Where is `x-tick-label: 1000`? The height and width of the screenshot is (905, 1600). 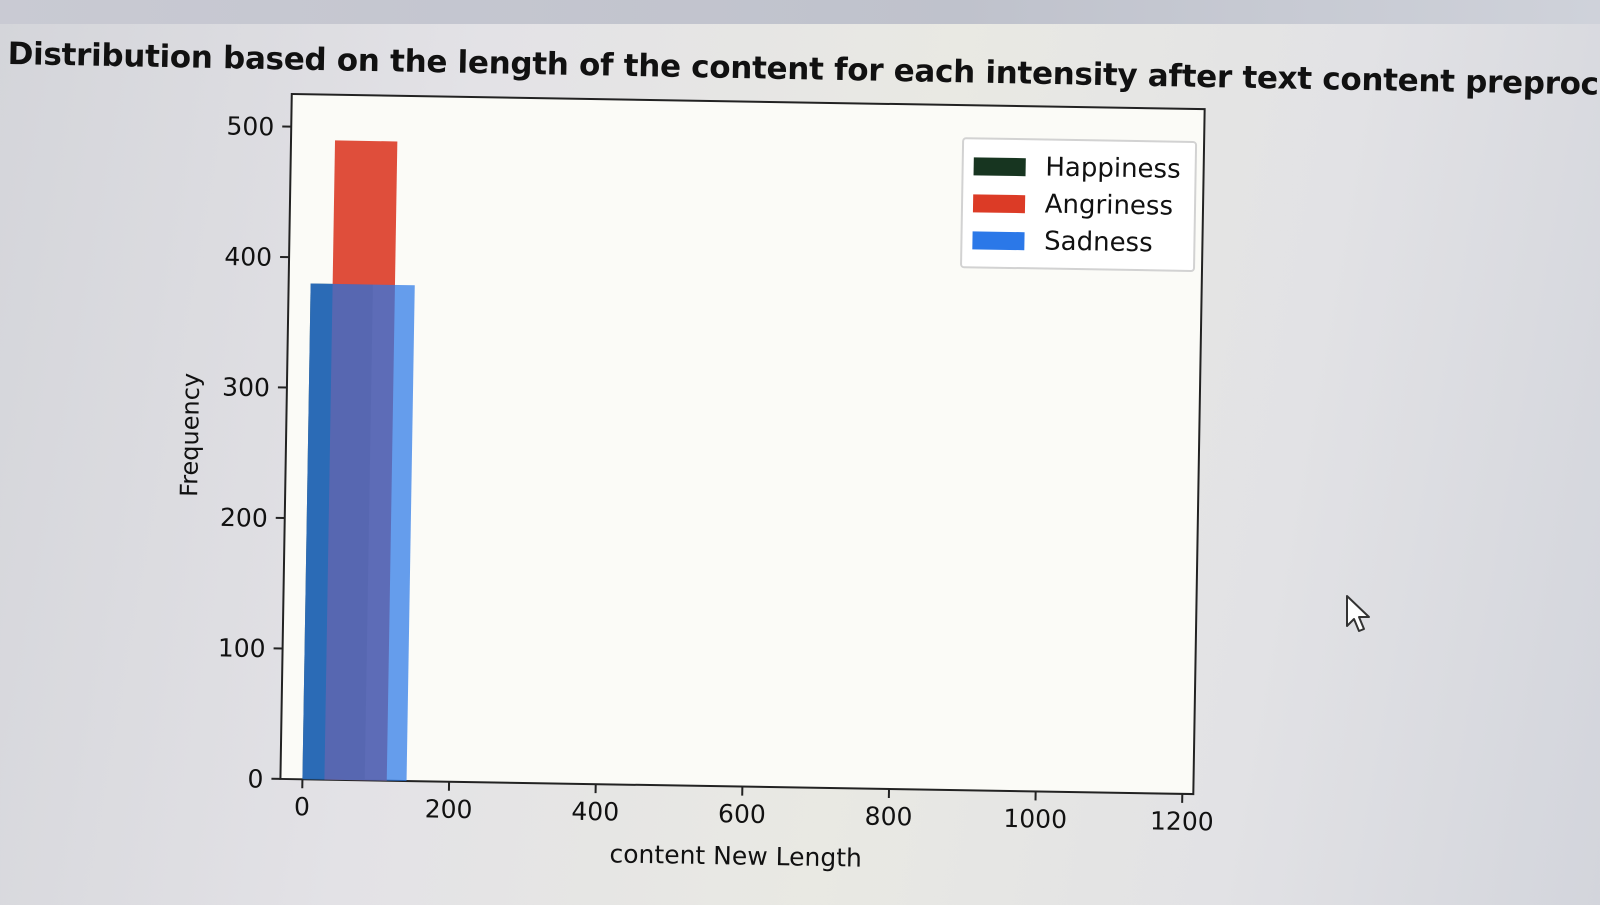 x-tick-label: 1000 is located at coordinates (1035, 819).